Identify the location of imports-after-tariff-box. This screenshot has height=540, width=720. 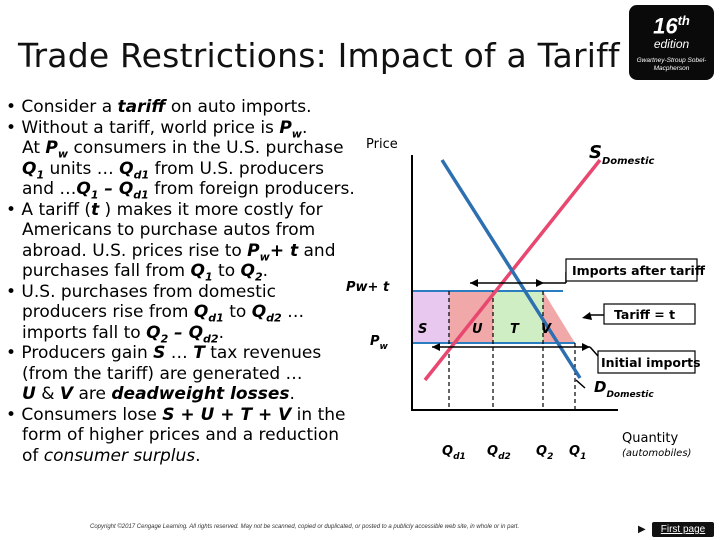
(631, 270).